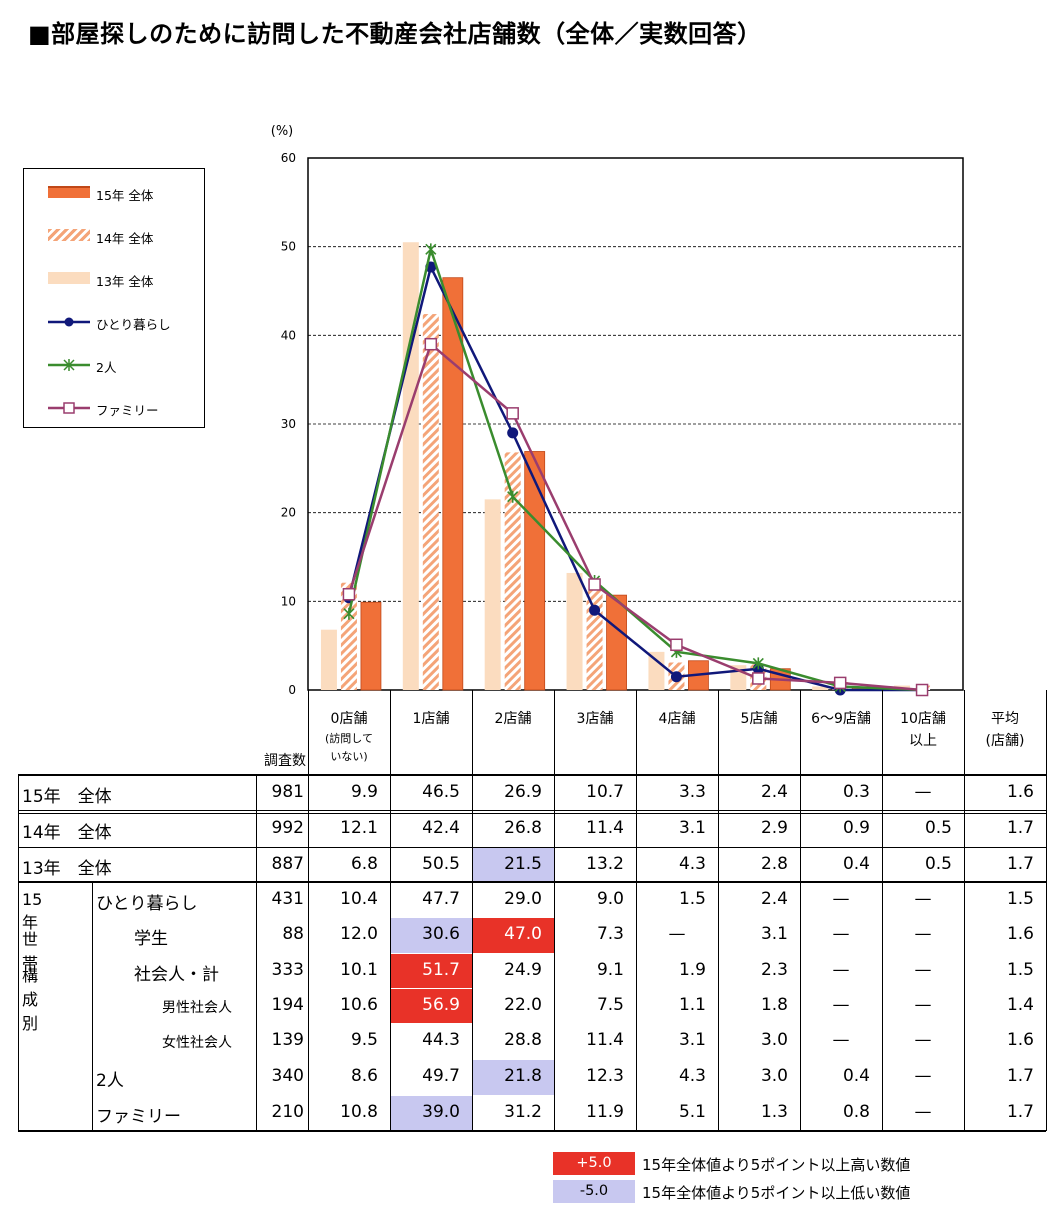 Image resolution: width=1064 pixels, height=1214 pixels. What do you see at coordinates (441, 863) in the screenshot?
I see `cell-value: 50.5` at bounding box center [441, 863].